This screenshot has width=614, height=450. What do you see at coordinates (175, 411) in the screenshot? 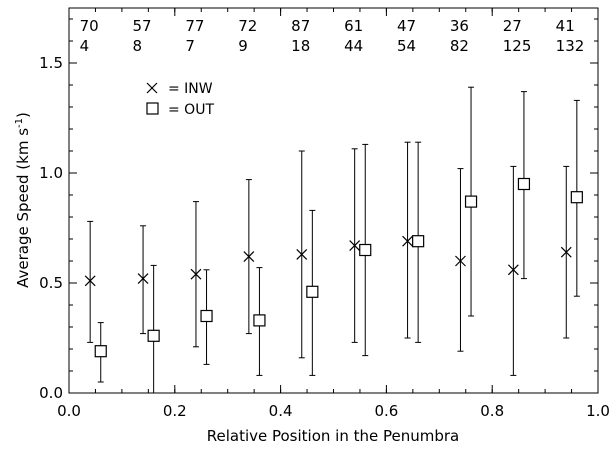
I see `x-tick-label: 0.2` at bounding box center [175, 411].